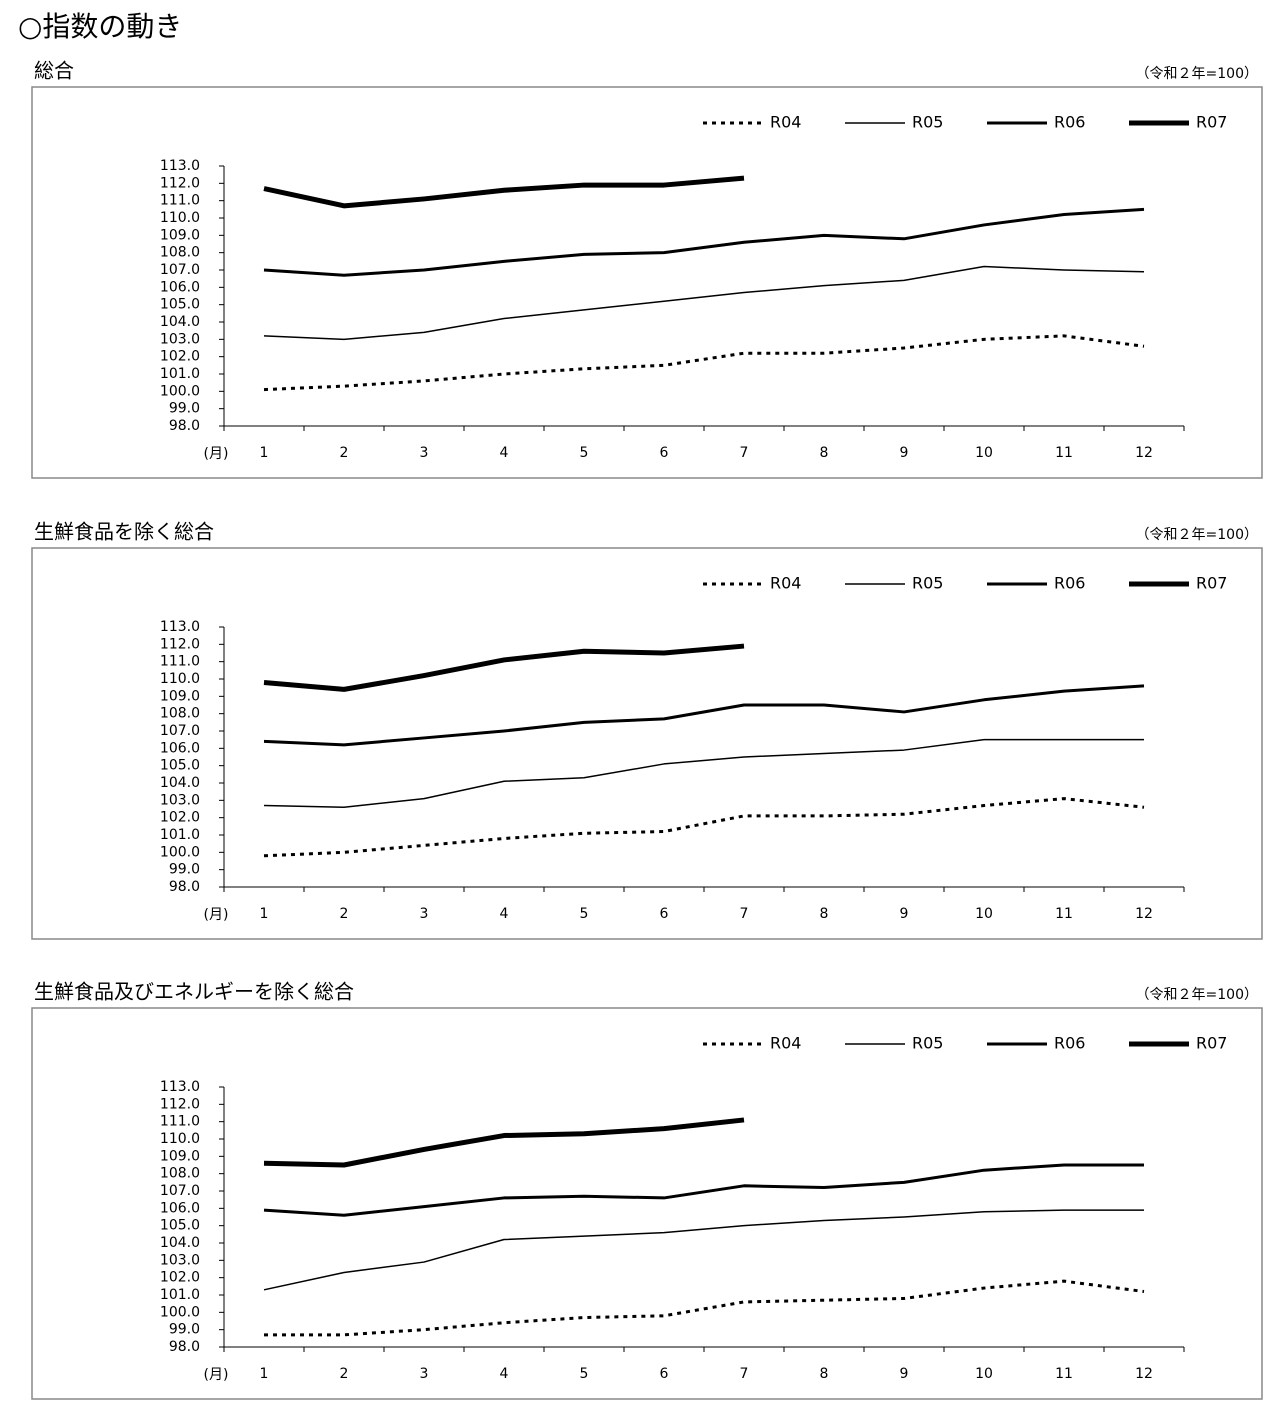 The image size is (1280, 1410). Describe the element at coordinates (927, 583) in the screenshot. I see `legend-label: R05` at that location.